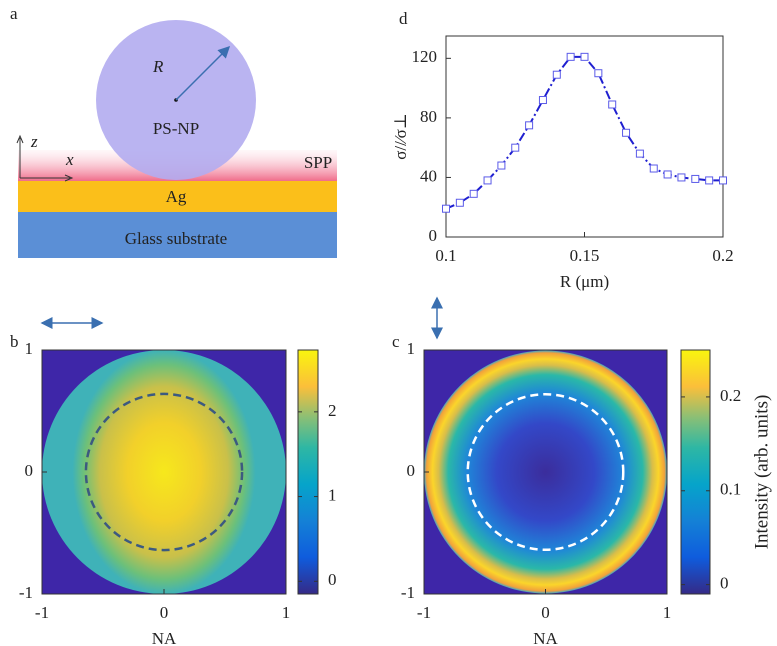  What do you see at coordinates (69, 159) in the screenshot?
I see `x-label: x` at bounding box center [69, 159].